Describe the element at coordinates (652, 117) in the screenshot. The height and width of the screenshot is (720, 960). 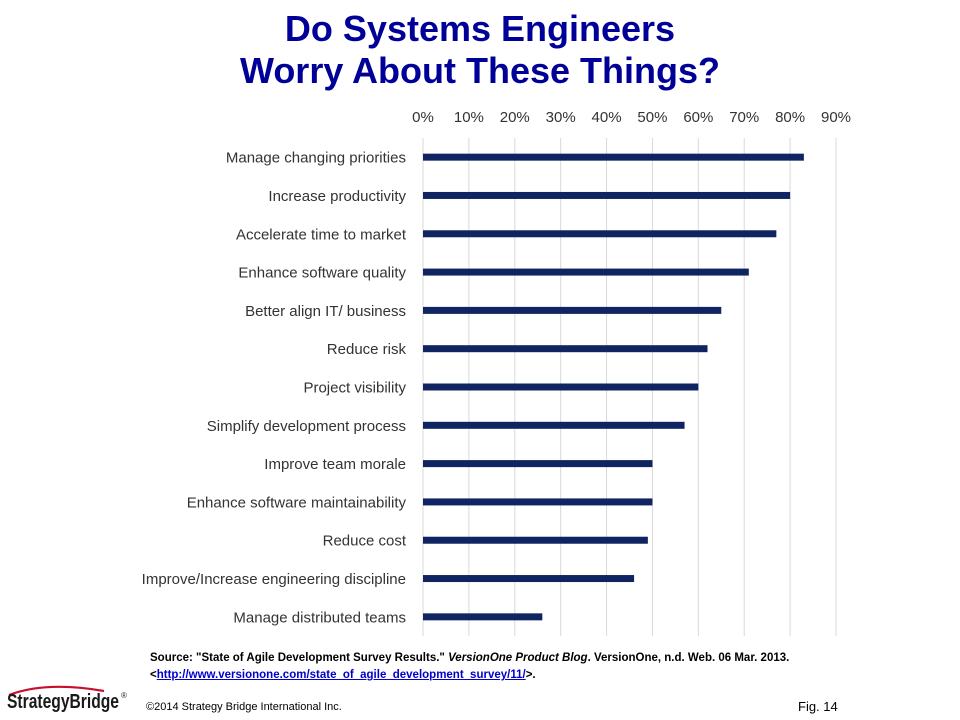
I see `x-tick-label: 50%` at that location.